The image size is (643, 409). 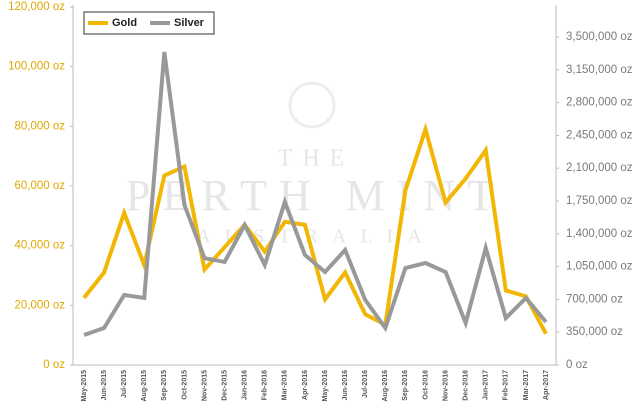 I want to click on x-tick-label: Jan-2017, so click(x=486, y=385).